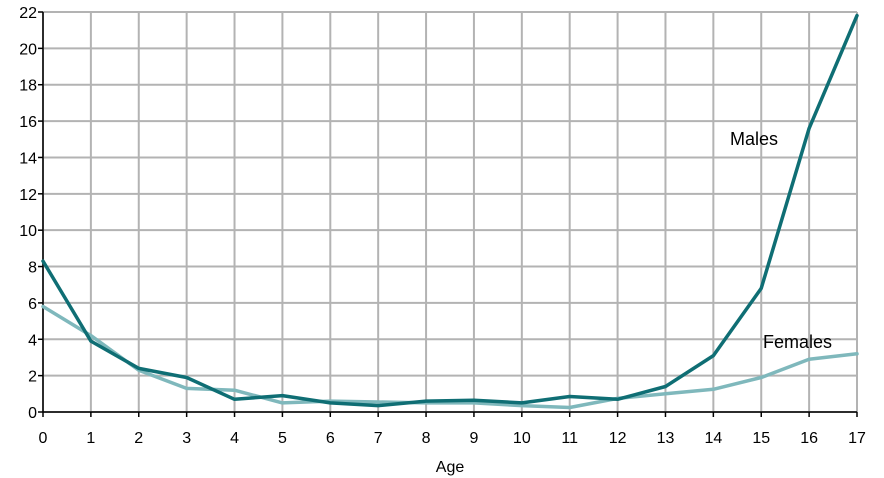 The image size is (884, 478). What do you see at coordinates (666, 438) in the screenshot?
I see `x-tick-label-13: 13` at bounding box center [666, 438].